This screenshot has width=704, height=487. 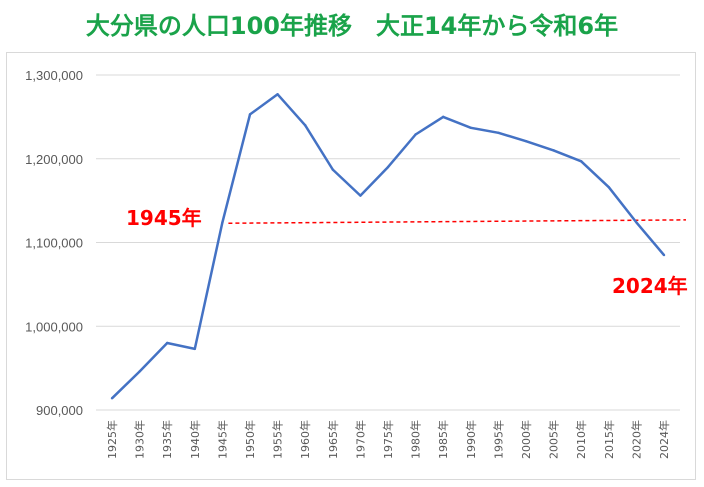 I want to click on x-tick-label: 2010年, so click(x=581, y=439).